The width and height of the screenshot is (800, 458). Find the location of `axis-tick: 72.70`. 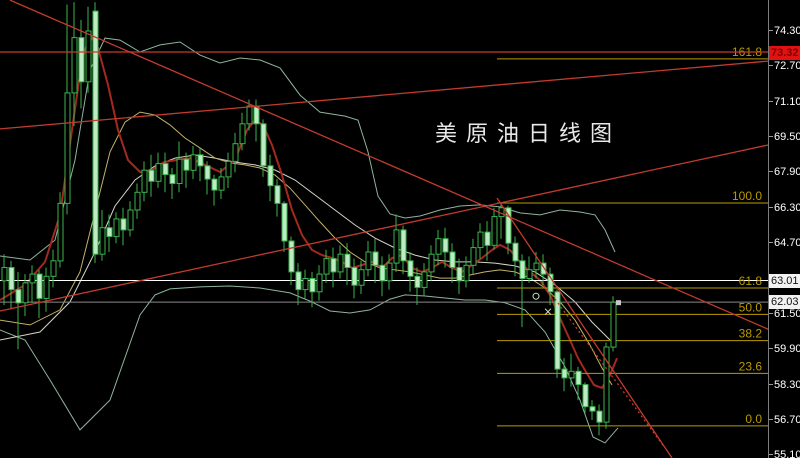

axis-tick: 72.70 is located at coordinates (784, 66).